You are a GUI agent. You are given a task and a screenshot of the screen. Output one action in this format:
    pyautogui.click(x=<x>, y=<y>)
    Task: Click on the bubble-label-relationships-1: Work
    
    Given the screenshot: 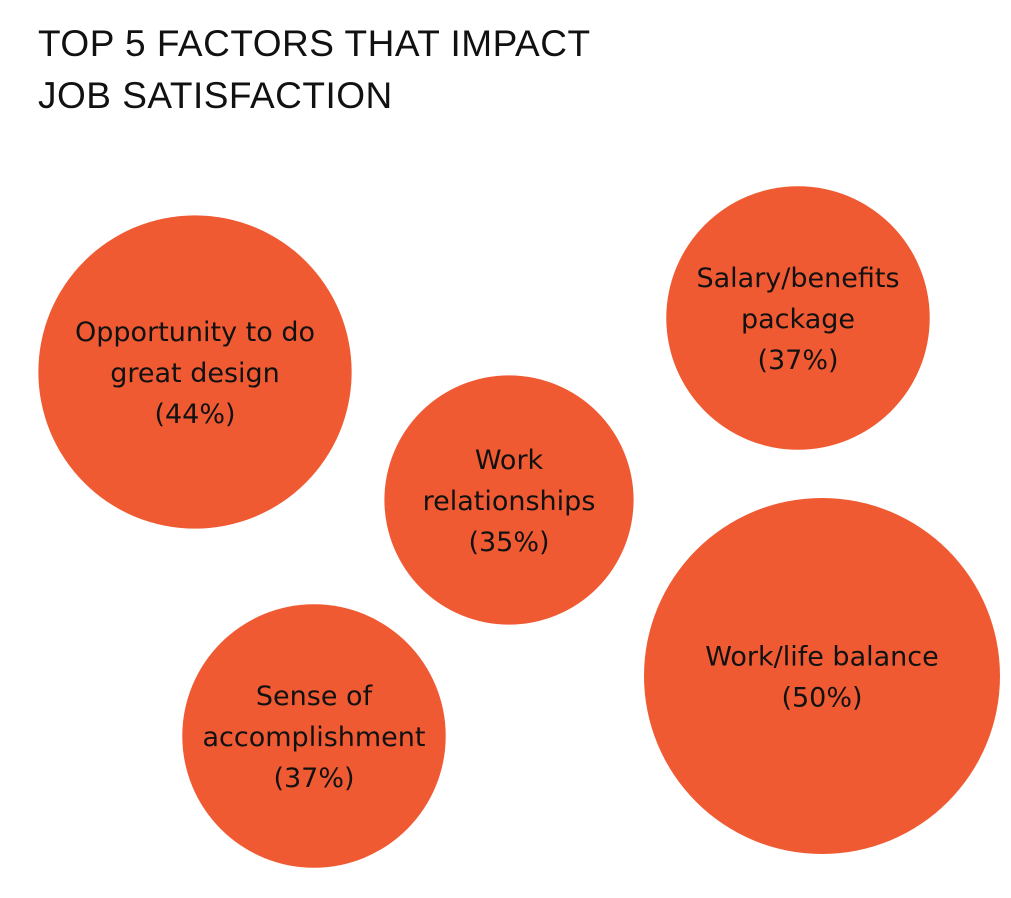 What is the action you would take?
    pyautogui.click(x=509, y=460)
    